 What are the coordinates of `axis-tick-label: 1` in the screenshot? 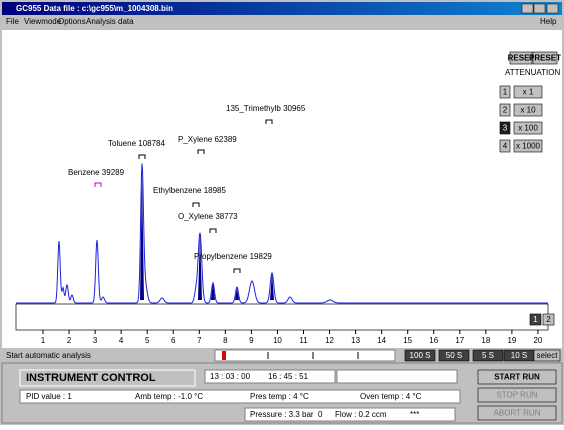 It's located at (43, 340).